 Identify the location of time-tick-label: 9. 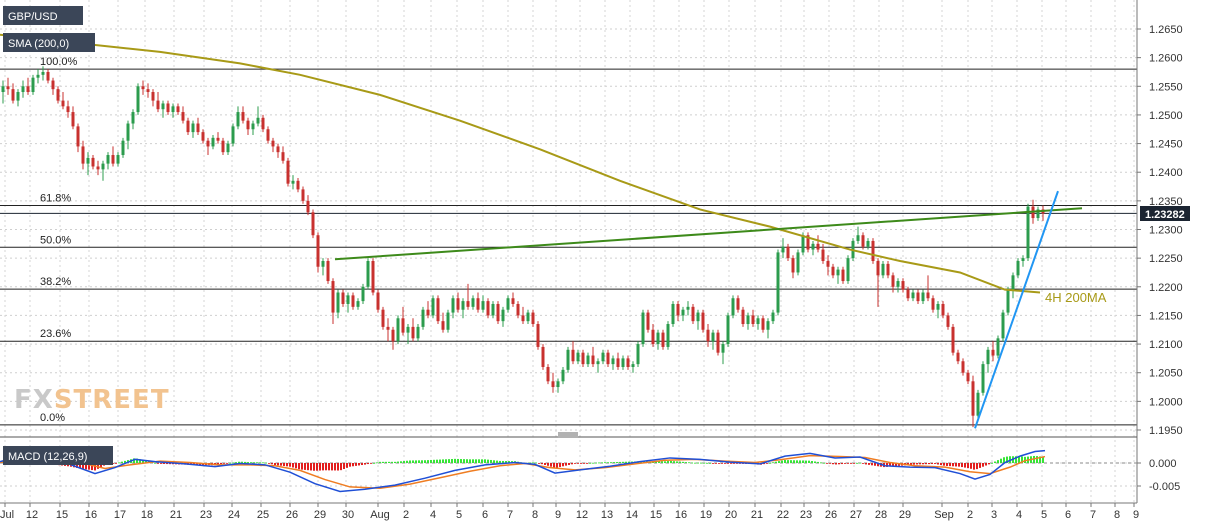
(1136, 515).